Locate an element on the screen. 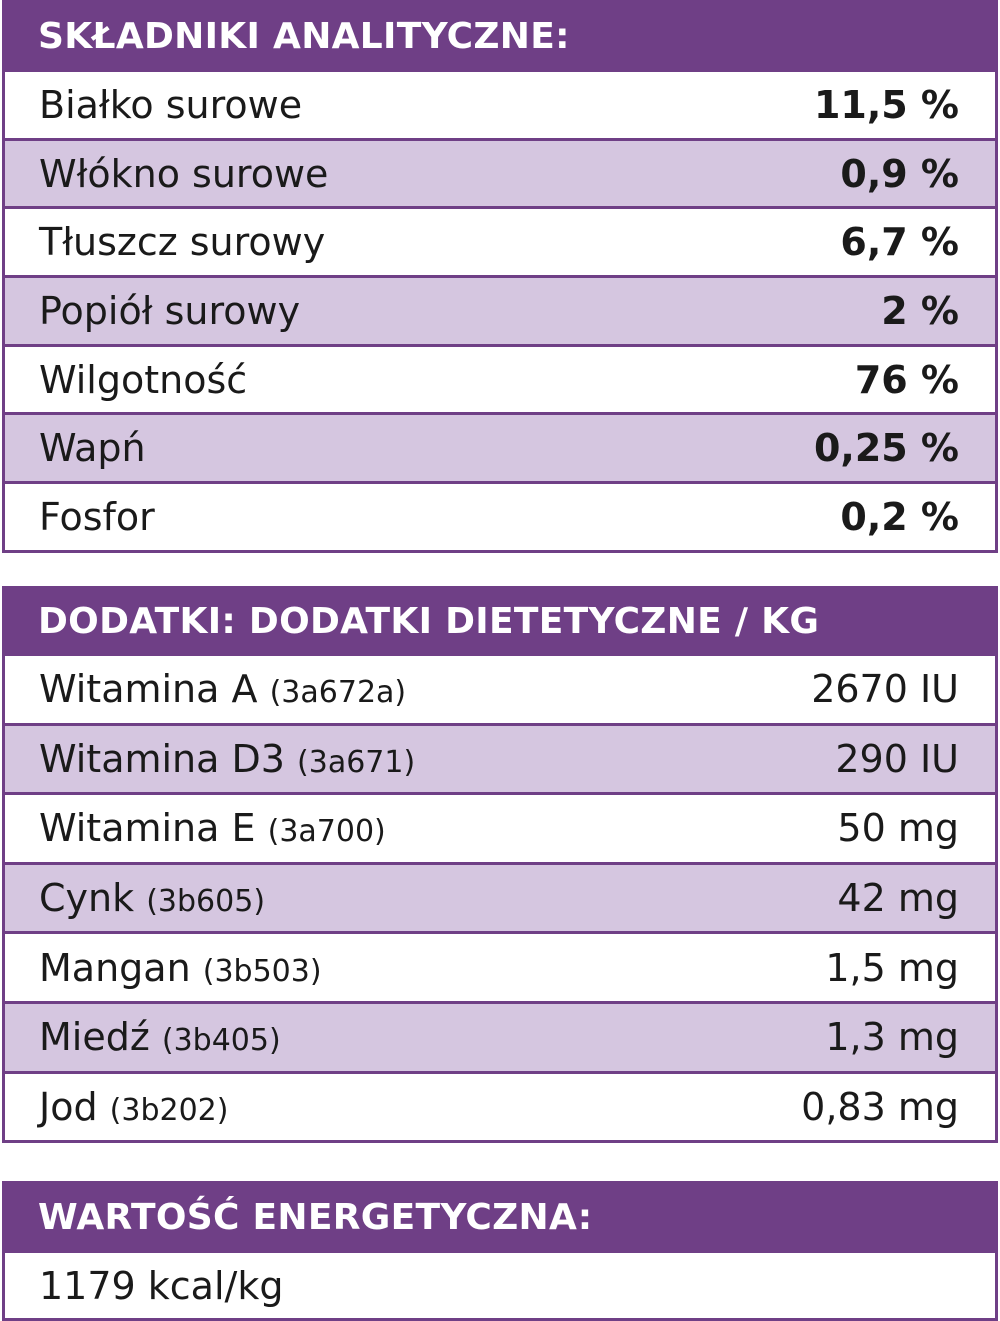 The height and width of the screenshot is (1321, 1000). row-label: Witamina E is located at coordinates (147, 828).